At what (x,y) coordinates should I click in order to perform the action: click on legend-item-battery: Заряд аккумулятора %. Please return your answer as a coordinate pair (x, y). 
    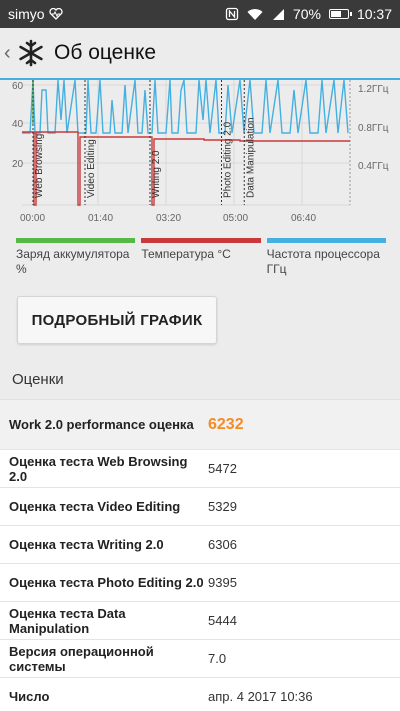
    Looking at the image, I should click on (76, 257).